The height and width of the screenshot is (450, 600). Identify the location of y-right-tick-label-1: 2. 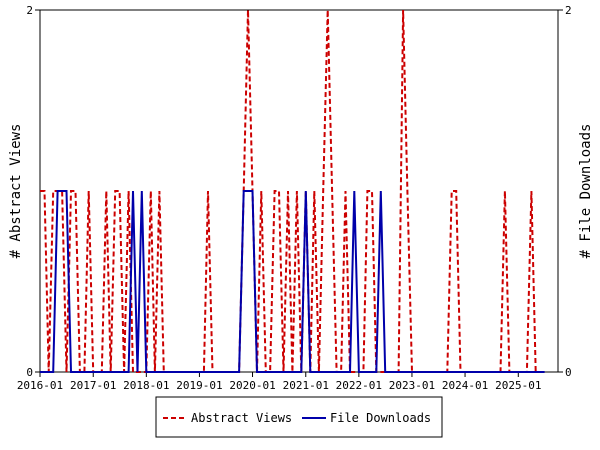
(568, 10).